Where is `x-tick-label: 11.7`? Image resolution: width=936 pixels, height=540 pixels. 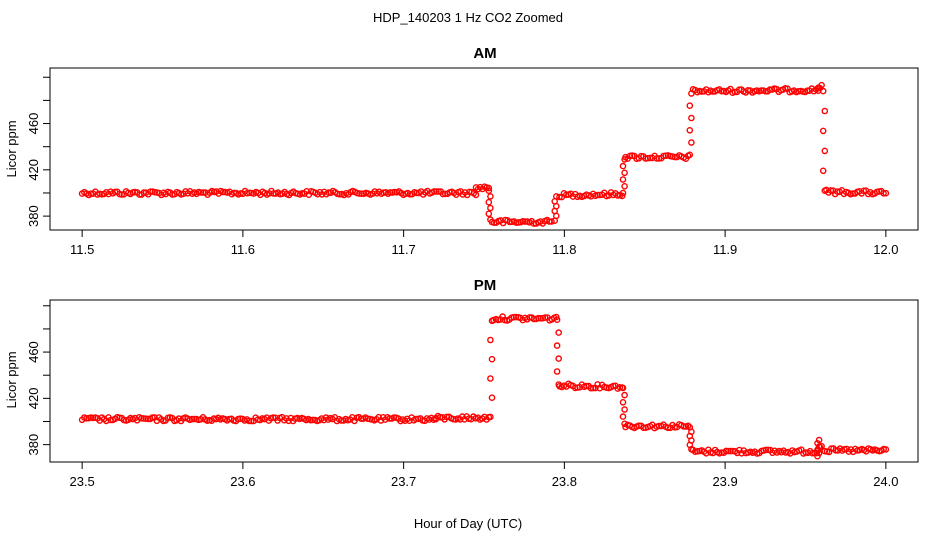 x-tick-label: 11.7 is located at coordinates (403, 249).